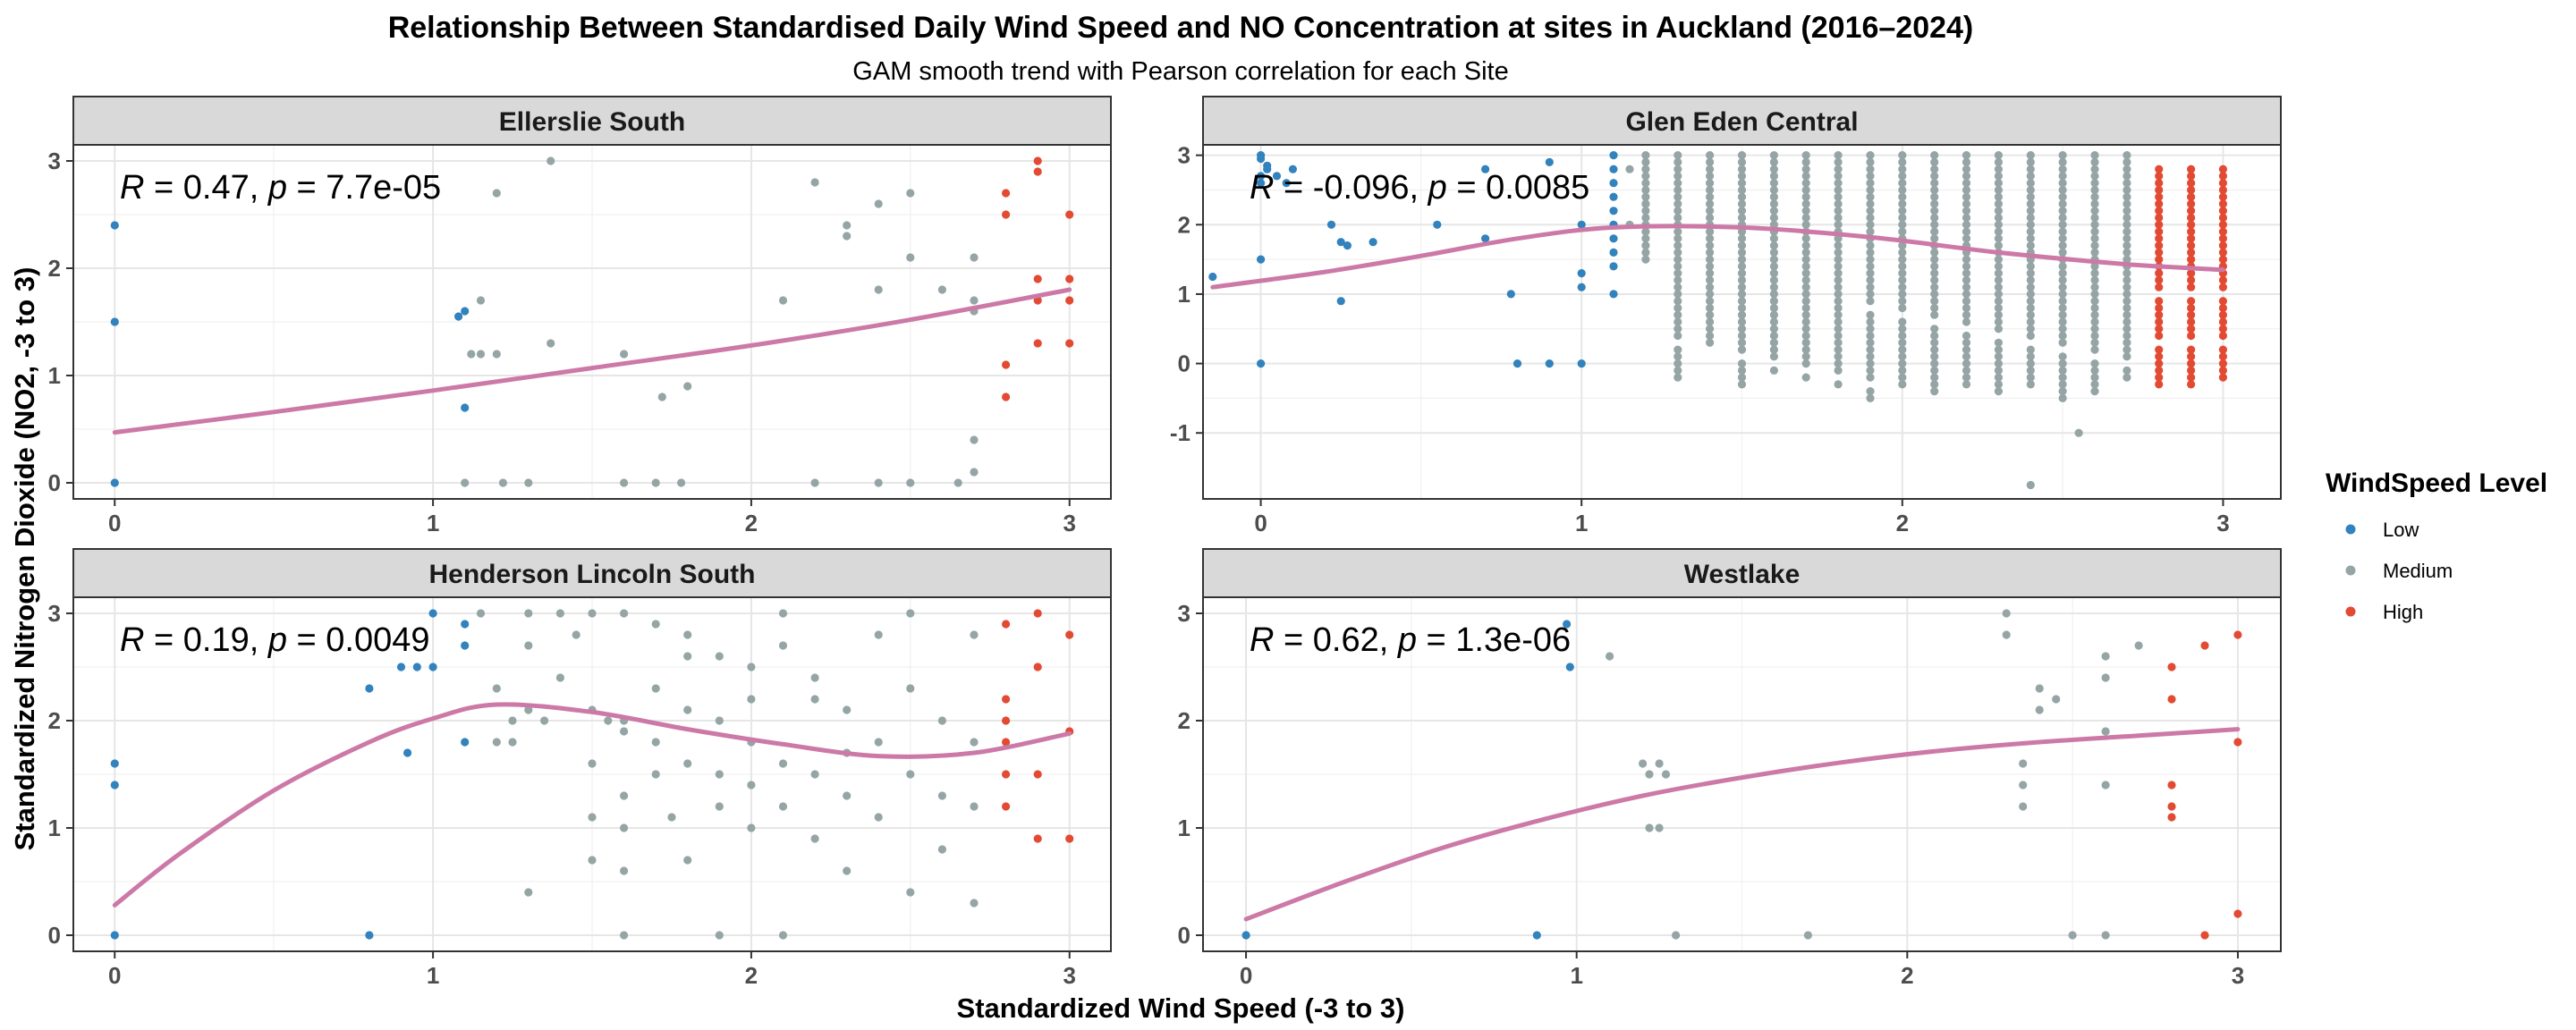  What do you see at coordinates (2401, 530) in the screenshot?
I see `legend-label-low: Low` at bounding box center [2401, 530].